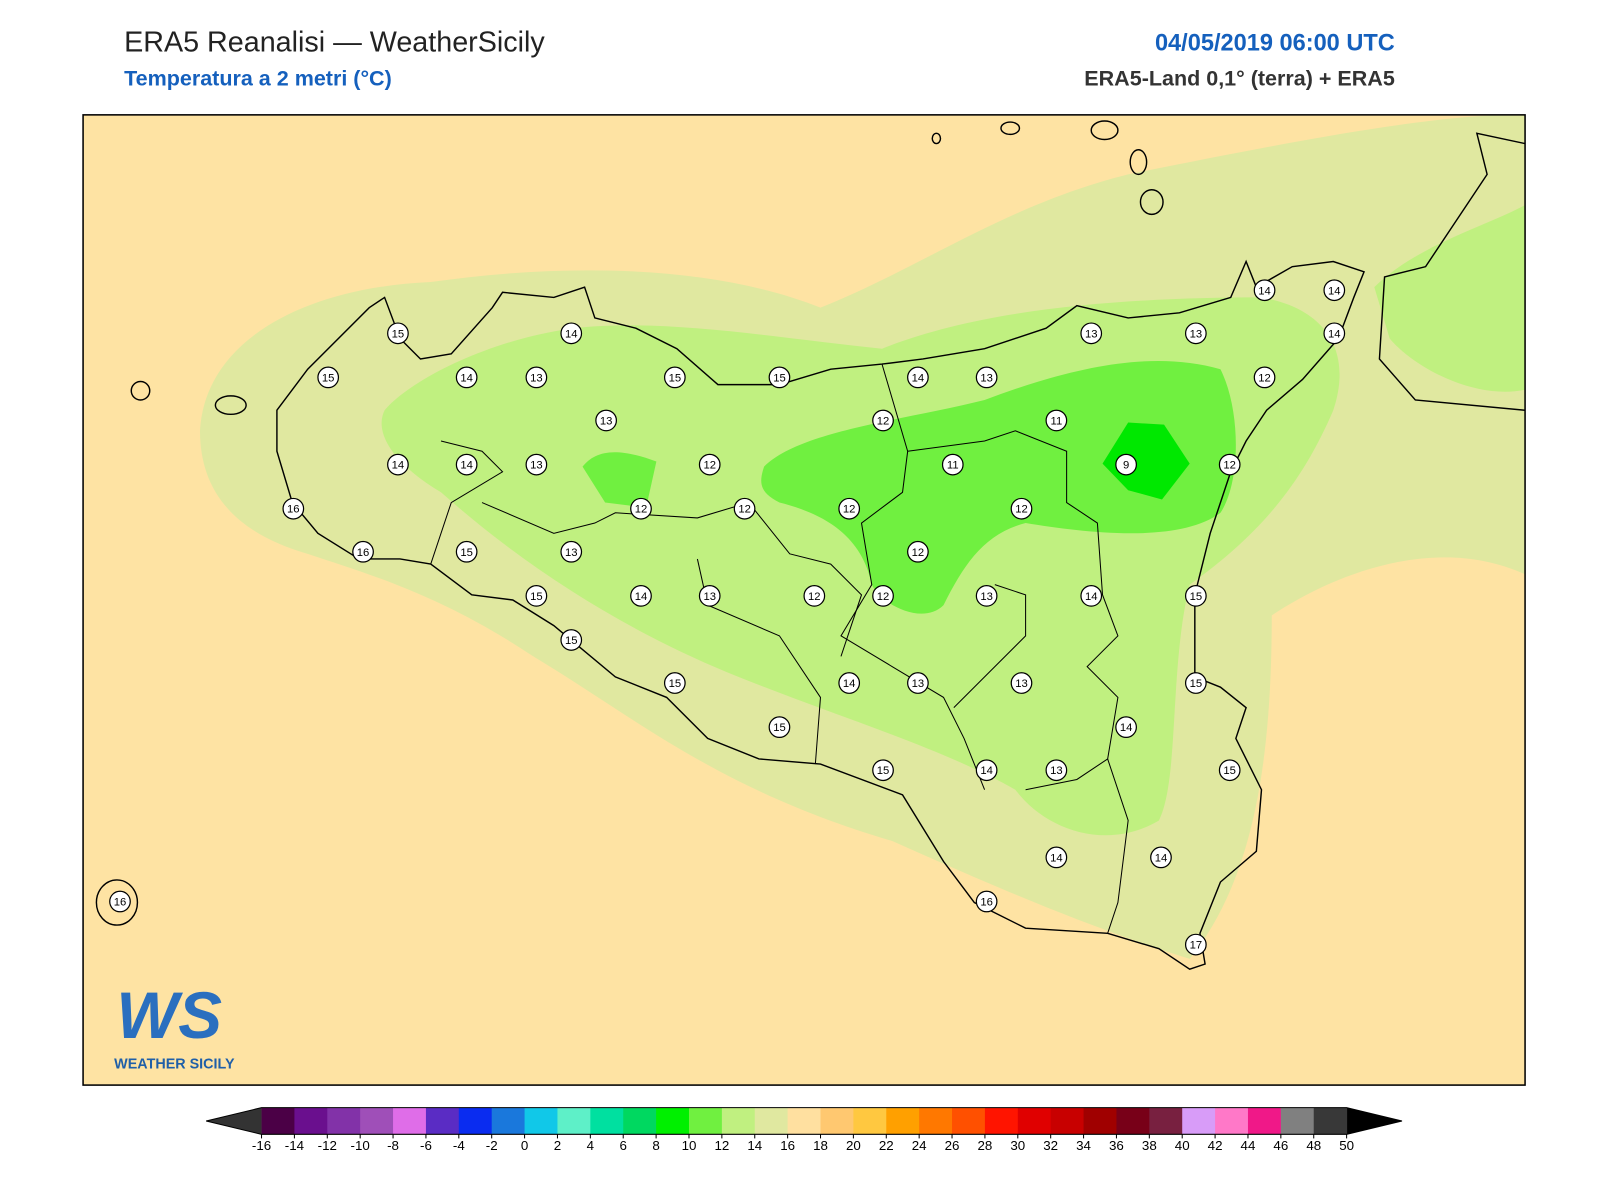 This screenshot has height=1200, width=1600. Describe the element at coordinates (672, 579) in the screenshot. I see `province-border` at that location.